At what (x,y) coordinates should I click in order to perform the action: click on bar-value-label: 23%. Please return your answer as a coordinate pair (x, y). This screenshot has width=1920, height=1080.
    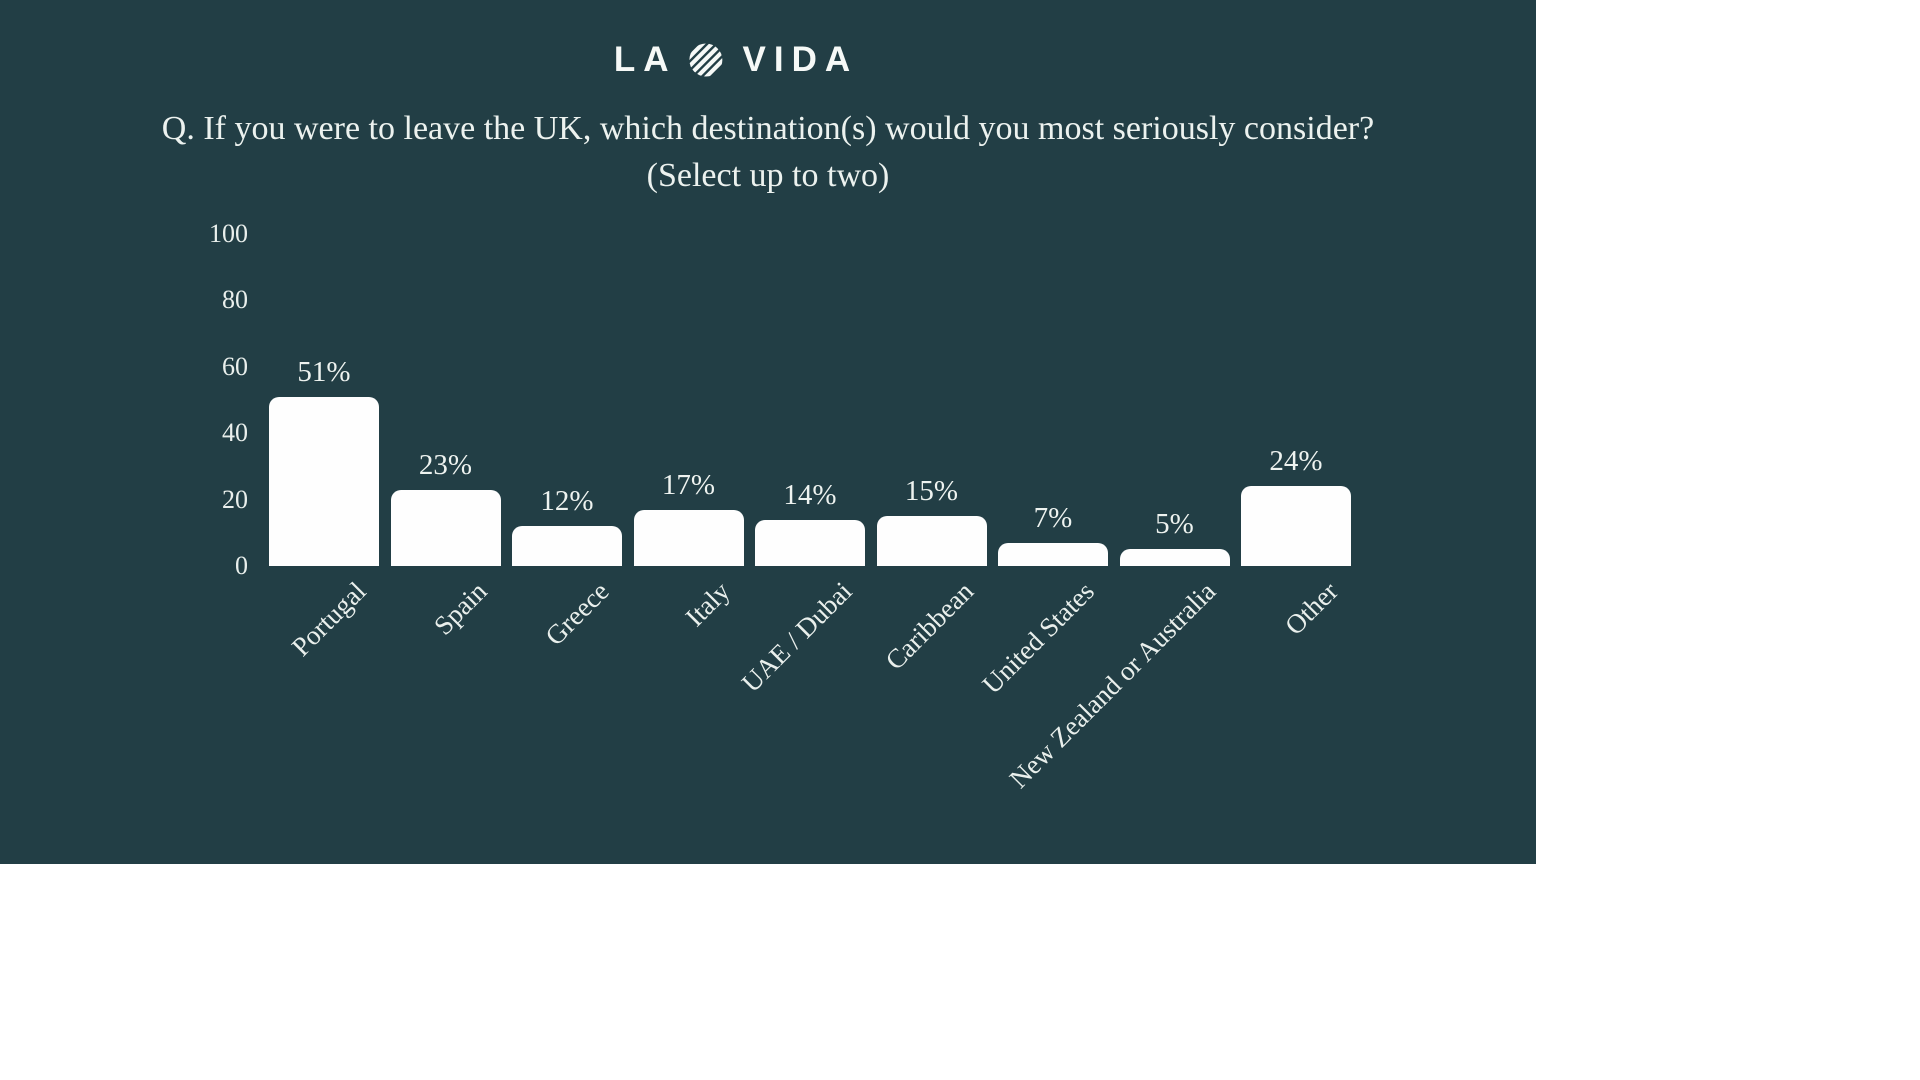
    Looking at the image, I should click on (445, 464).